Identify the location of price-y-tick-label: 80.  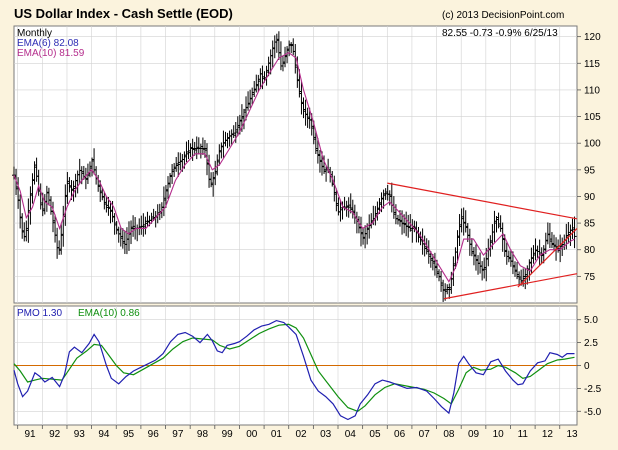
(590, 250).